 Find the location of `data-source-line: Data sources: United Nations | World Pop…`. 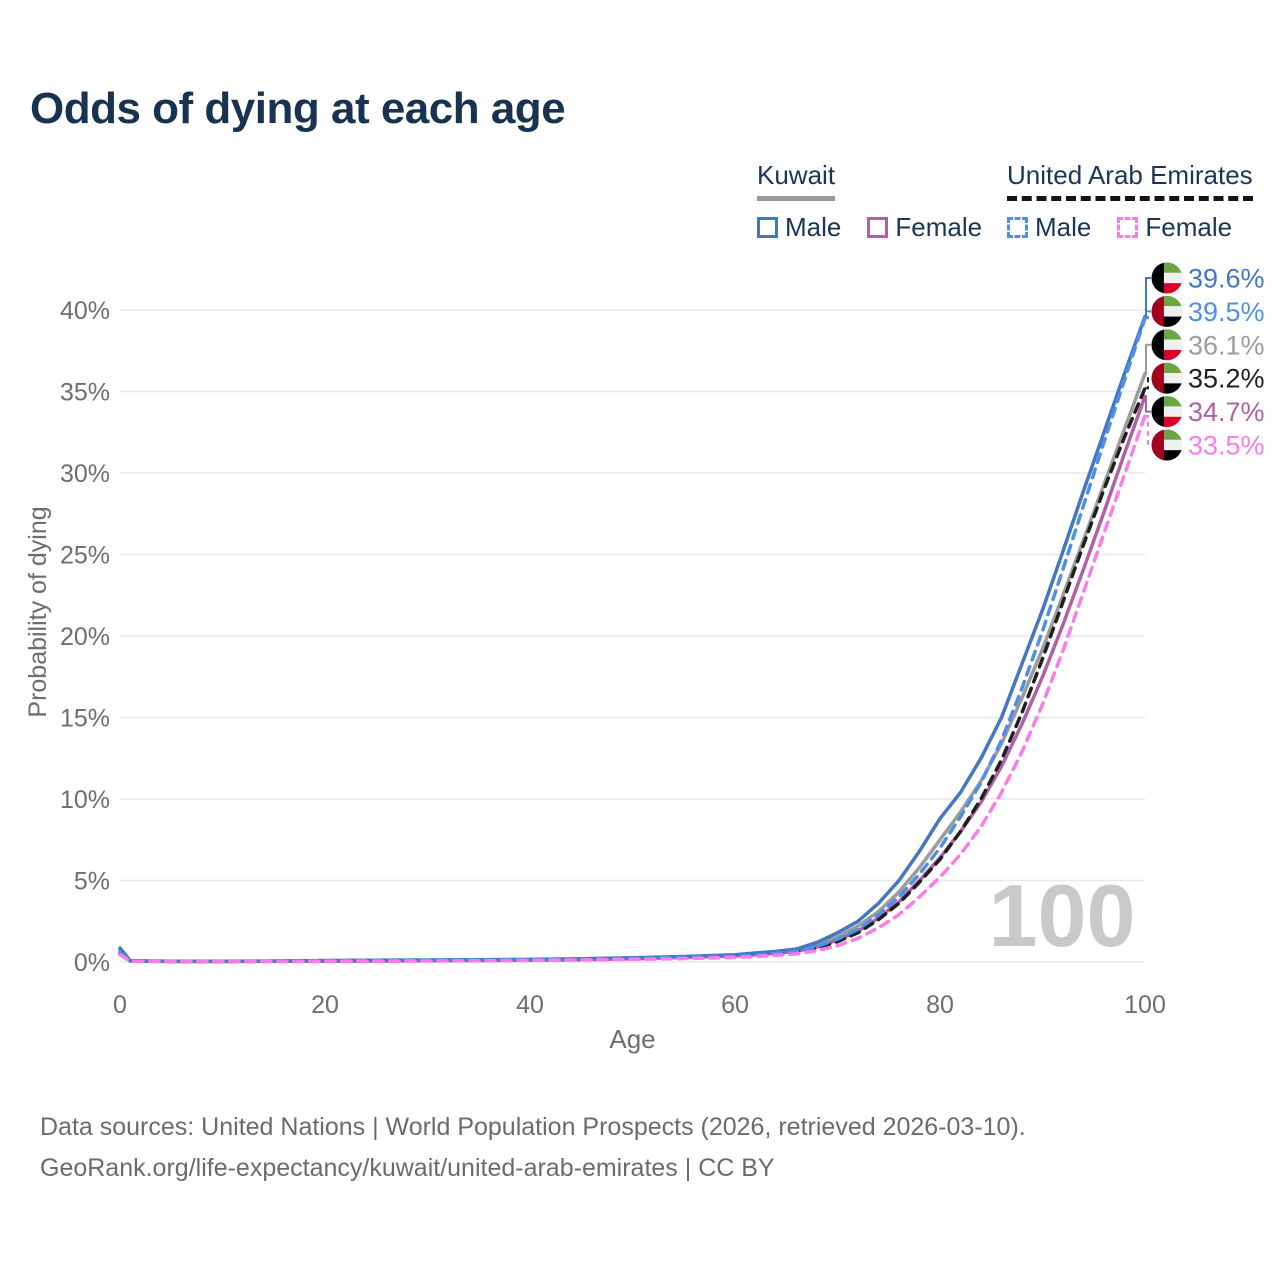

data-source-line: Data sources: United Nations | World Pop… is located at coordinates (533, 1127).